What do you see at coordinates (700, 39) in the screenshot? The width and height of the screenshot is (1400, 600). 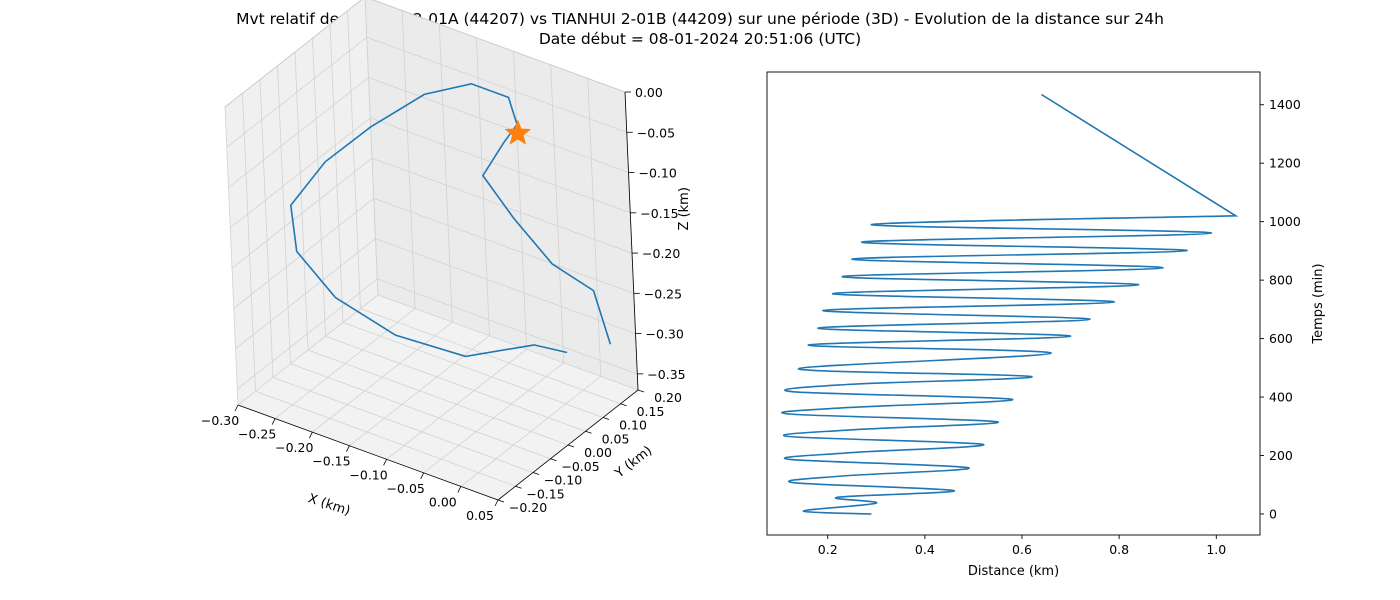 I see `chart-subtitle: Date début = 08-01-2024 20:51:06 (UTC)` at bounding box center [700, 39].